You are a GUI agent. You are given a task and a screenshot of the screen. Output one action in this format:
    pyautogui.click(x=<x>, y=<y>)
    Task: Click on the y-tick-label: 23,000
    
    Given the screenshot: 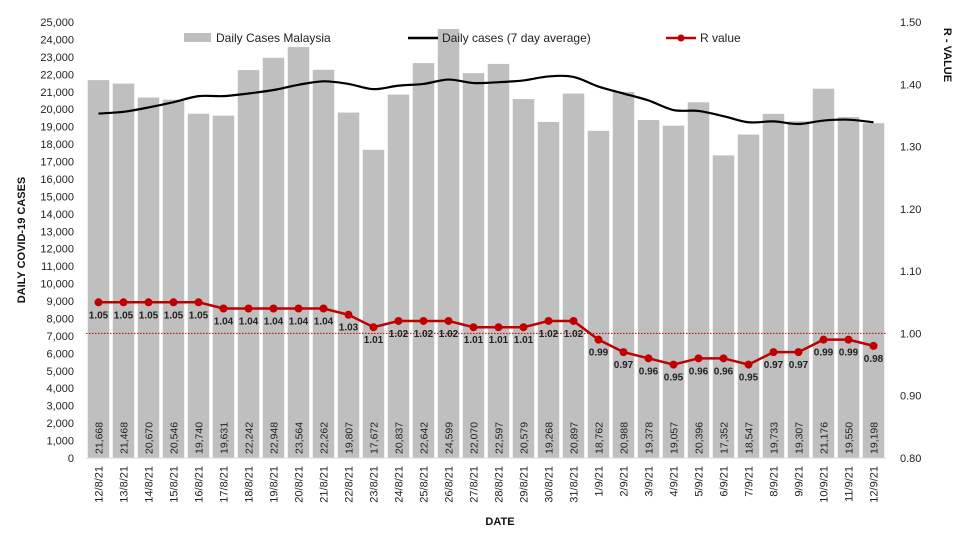 What is the action you would take?
    pyautogui.click(x=57, y=58)
    